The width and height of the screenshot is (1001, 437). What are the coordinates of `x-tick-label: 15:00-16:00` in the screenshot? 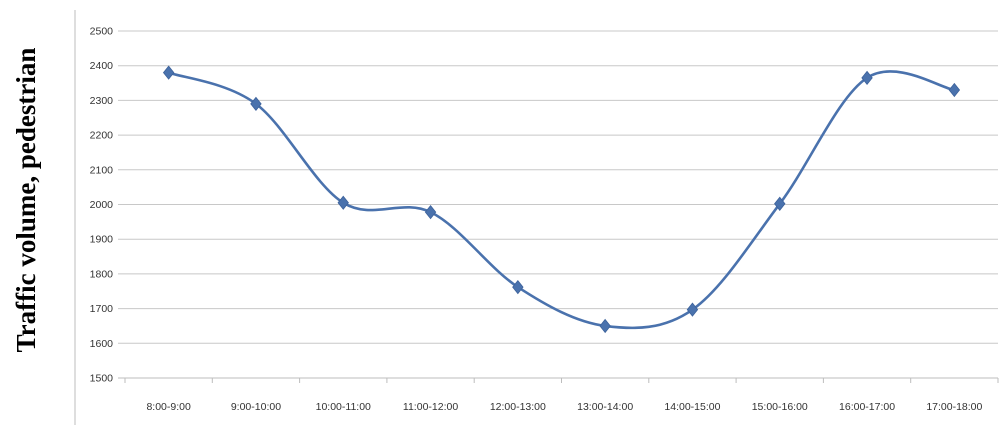 It's located at (780, 407).